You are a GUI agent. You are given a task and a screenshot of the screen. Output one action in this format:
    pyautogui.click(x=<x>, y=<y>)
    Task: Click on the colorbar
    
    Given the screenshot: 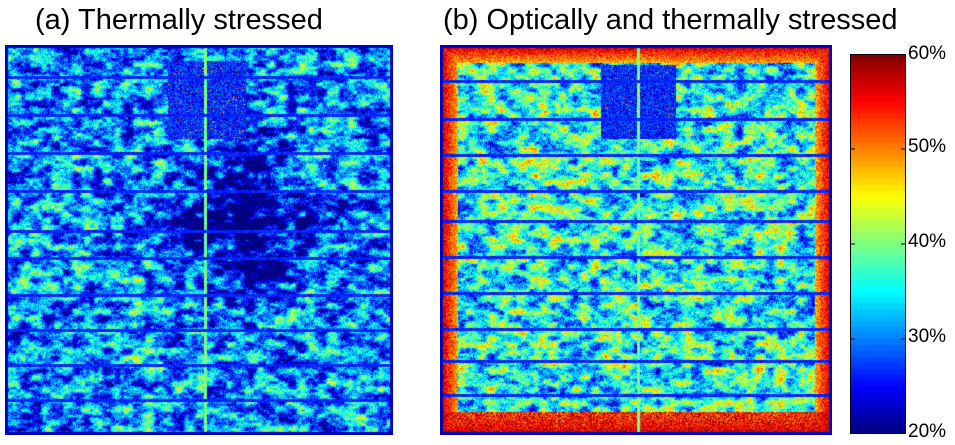 What is the action you would take?
    pyautogui.click(x=878, y=244)
    